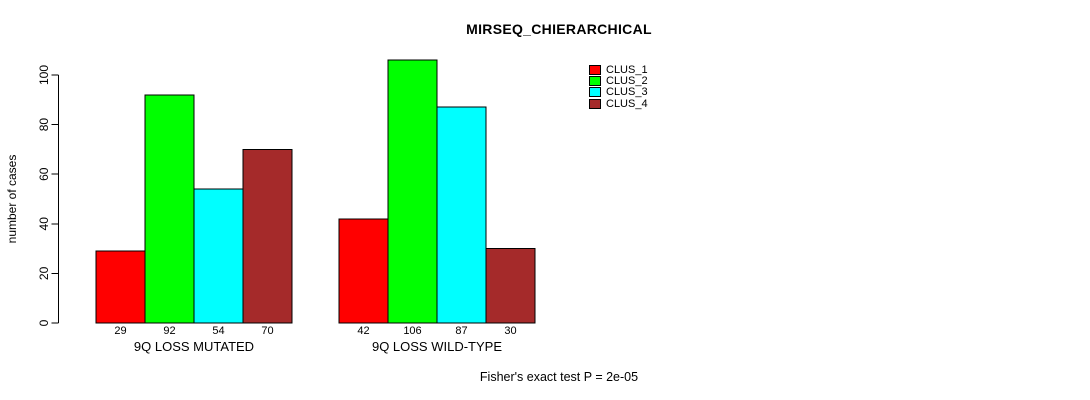 This screenshot has height=400, width=1090. Describe the element at coordinates (559, 377) in the screenshot. I see `fisher-test-annotation: Fisher's exact test P = 2e-05` at that location.